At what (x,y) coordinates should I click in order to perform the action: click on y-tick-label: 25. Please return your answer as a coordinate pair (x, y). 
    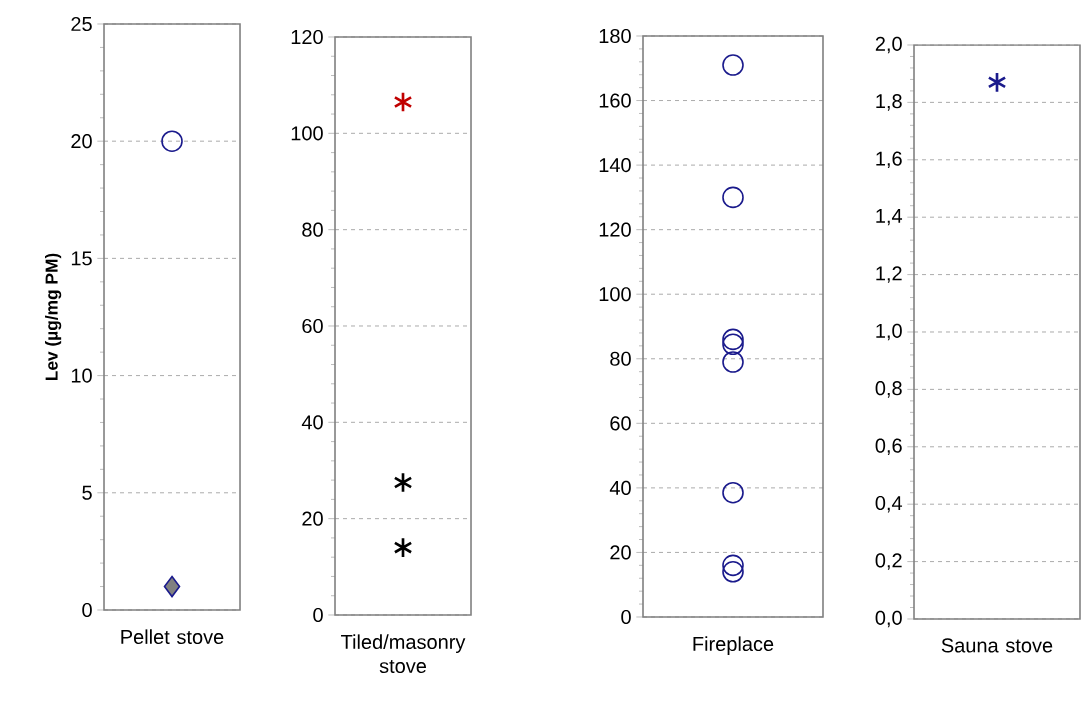
    Looking at the image, I should click on (81, 24).